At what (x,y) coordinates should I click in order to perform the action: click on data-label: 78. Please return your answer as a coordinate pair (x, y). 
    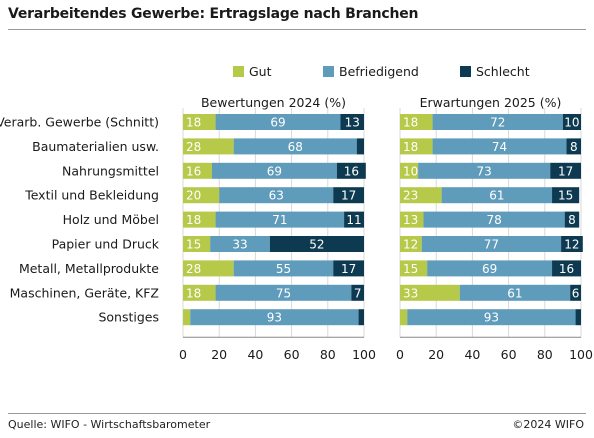
    Looking at the image, I should click on (493, 220).